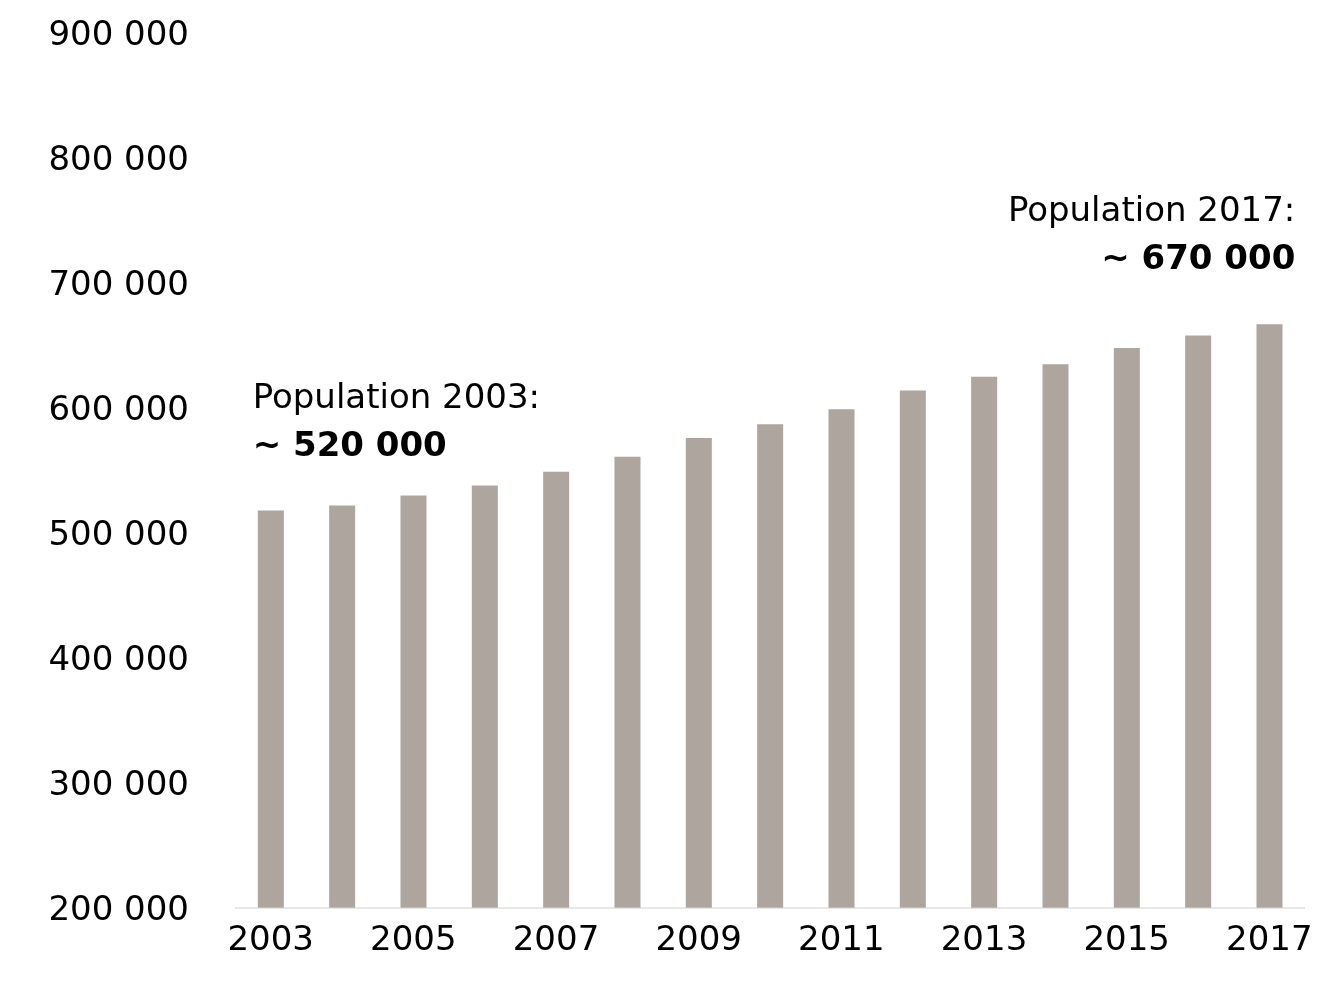 This screenshot has width=1330, height=983. What do you see at coordinates (698, 938) in the screenshot?
I see `x-tick-label: 2009` at bounding box center [698, 938].